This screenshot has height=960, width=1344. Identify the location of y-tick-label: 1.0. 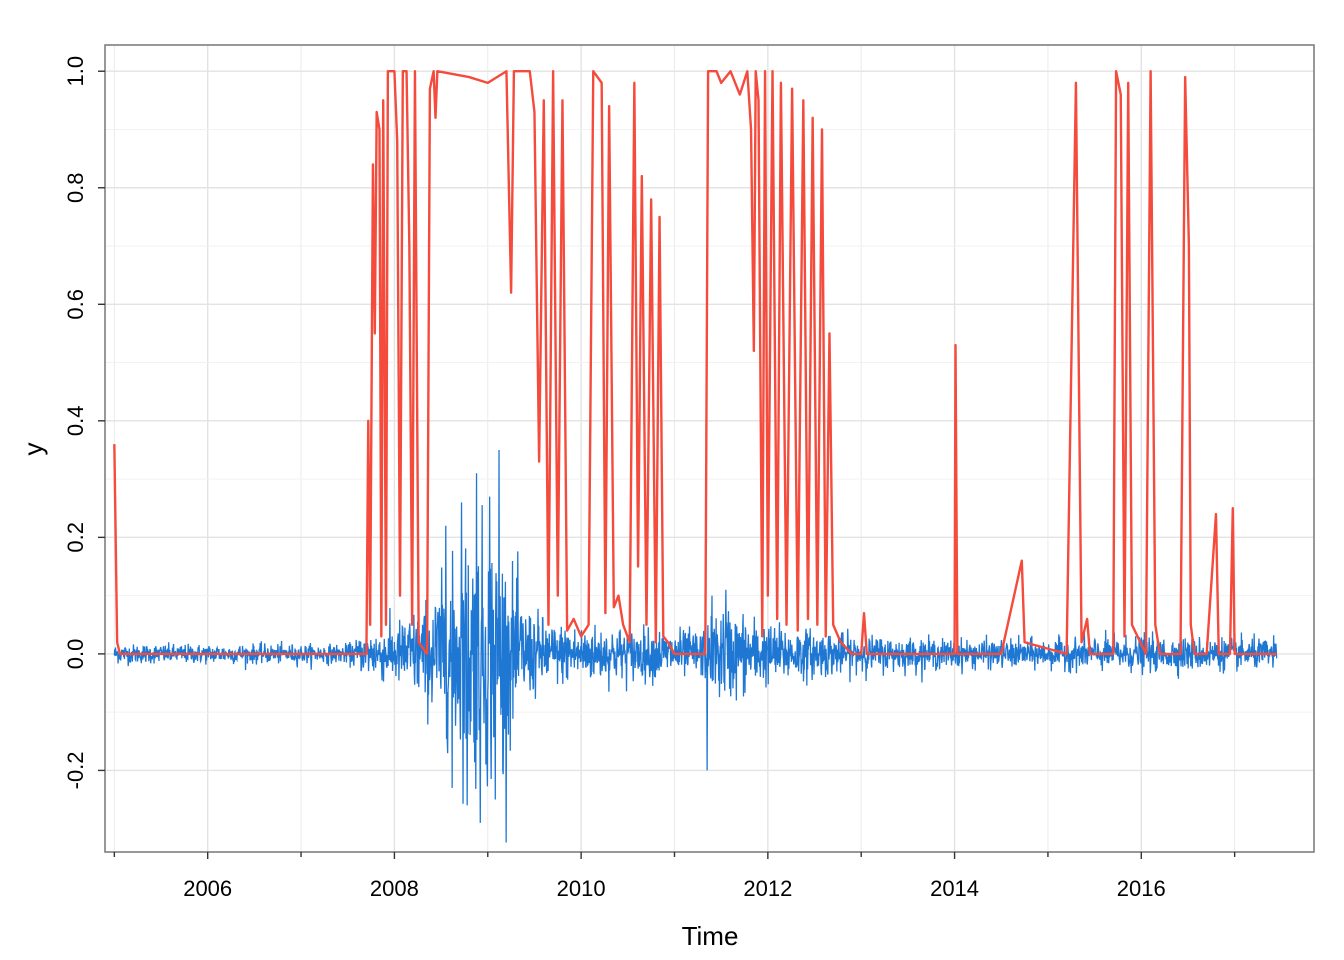
(75, 71).